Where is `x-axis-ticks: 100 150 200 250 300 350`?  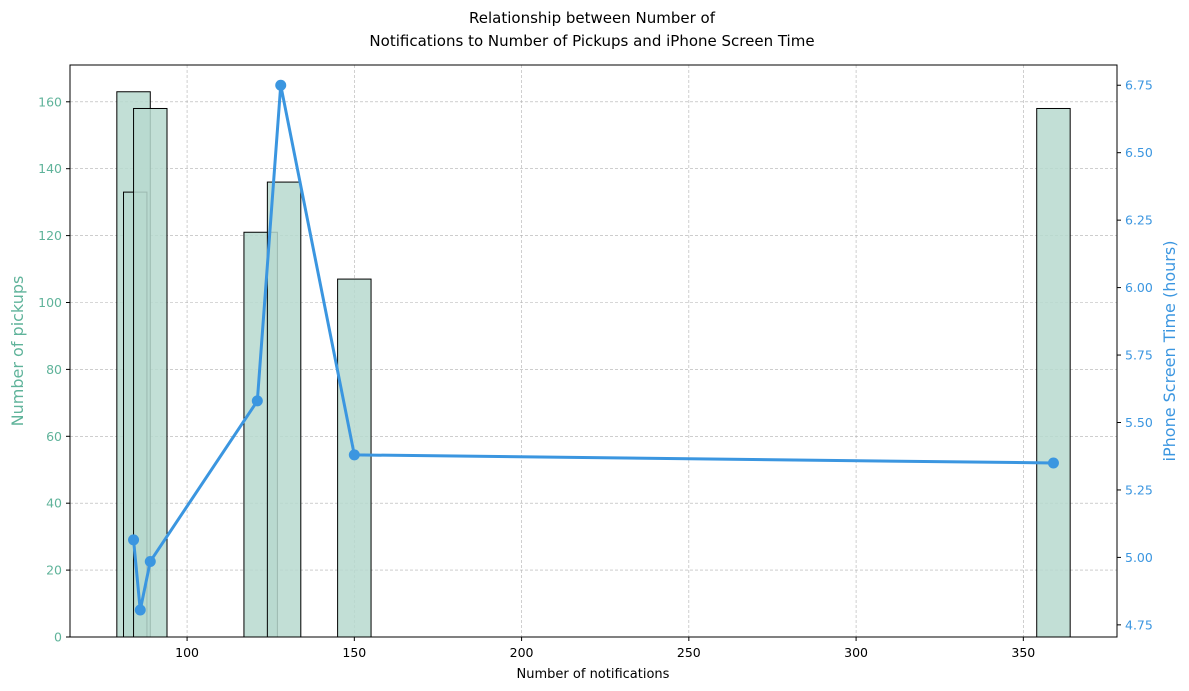 x-axis-ticks: 100 150 200 250 300 350 is located at coordinates (605, 648).